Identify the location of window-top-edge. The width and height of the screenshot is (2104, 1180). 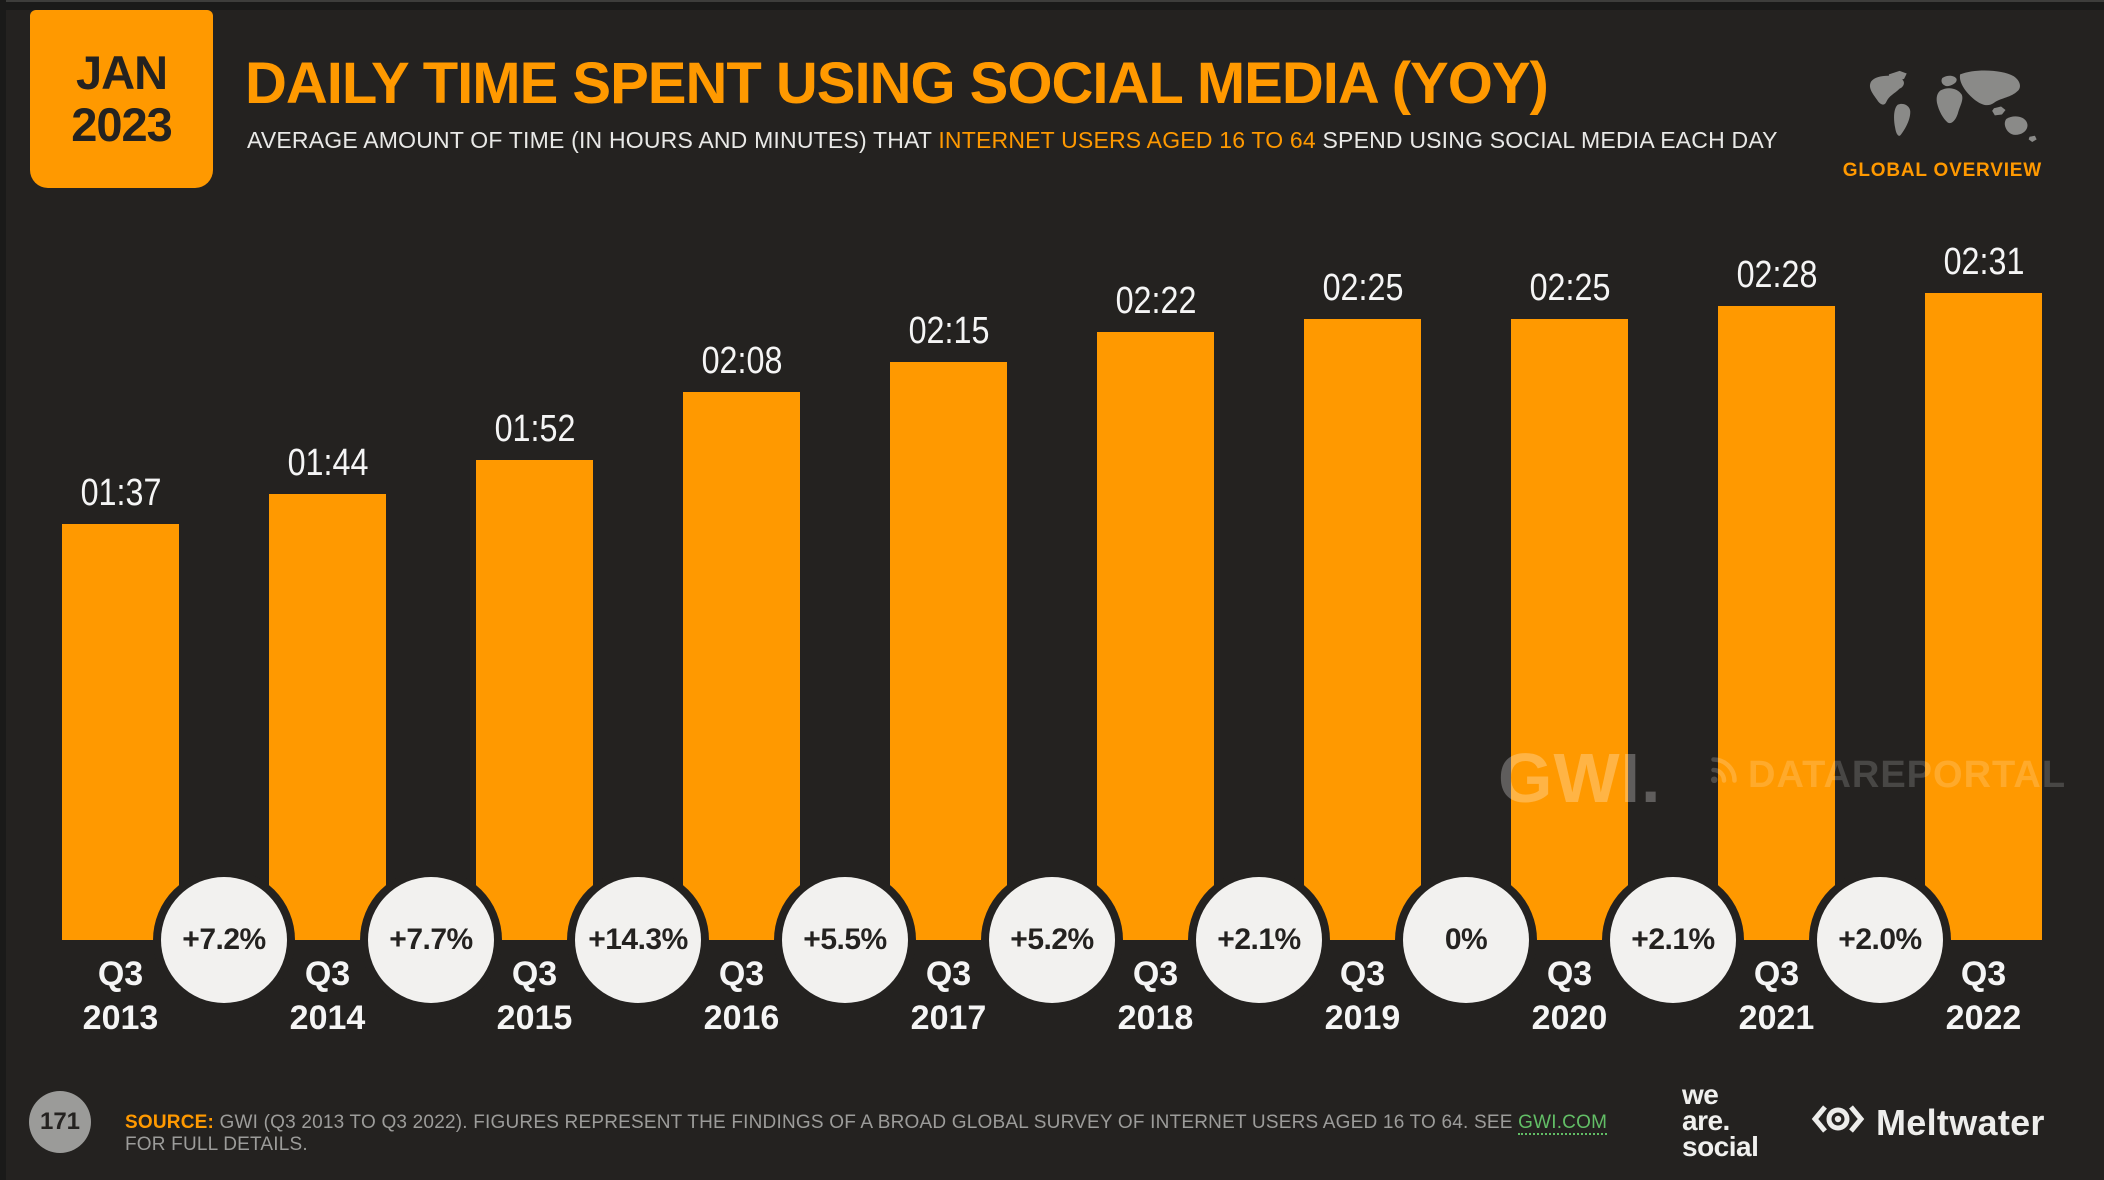
(1052, 5).